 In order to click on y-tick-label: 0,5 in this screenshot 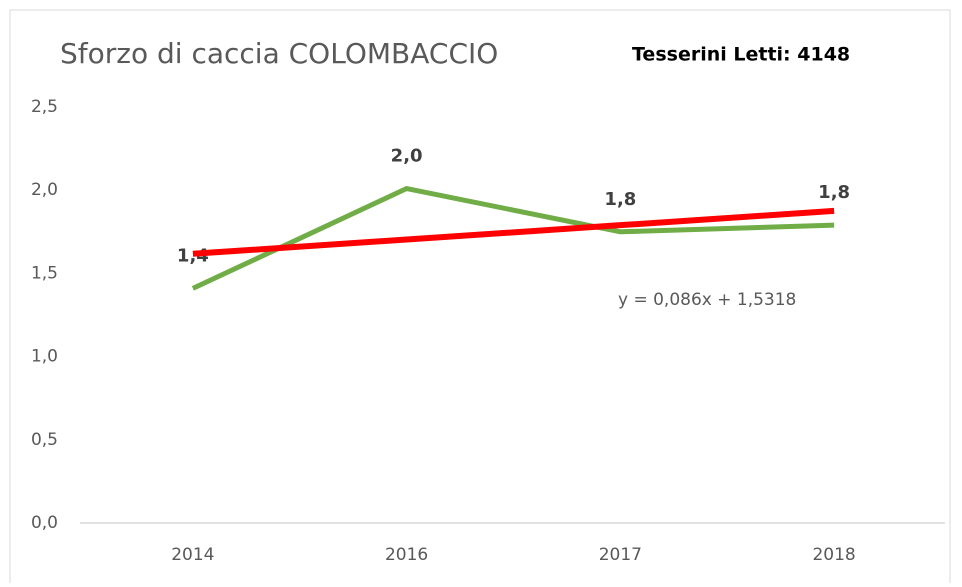, I will do `click(44, 440)`.